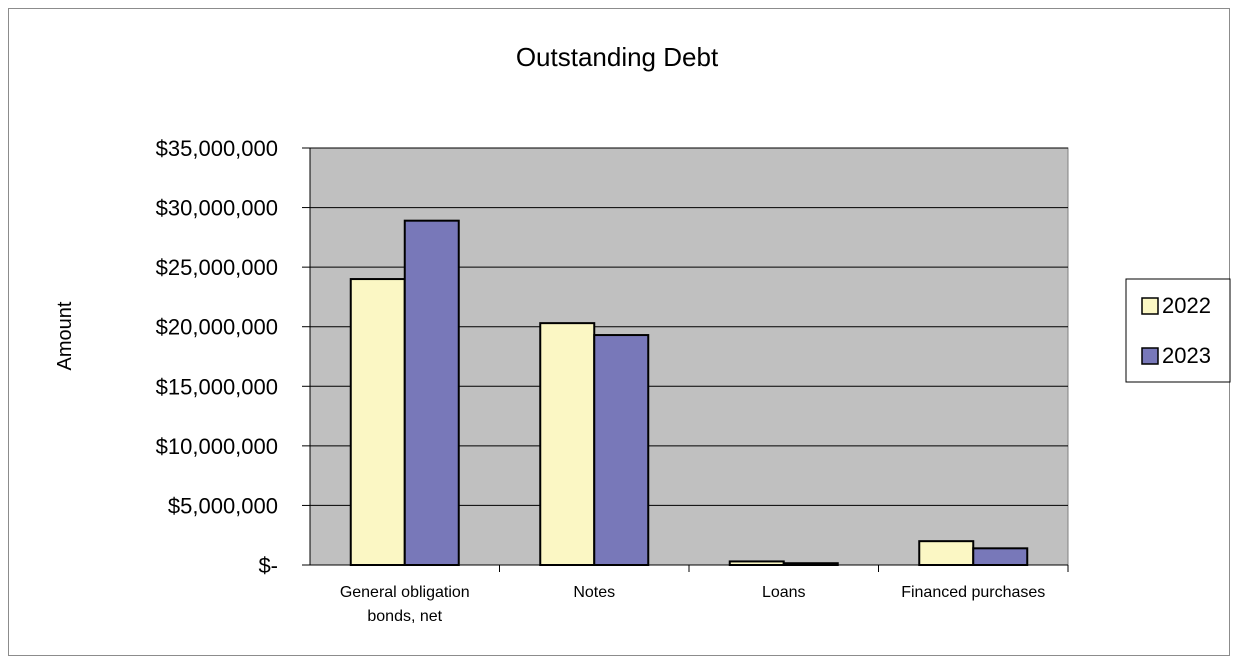 This screenshot has height=664, width=1239. What do you see at coordinates (784, 592) in the screenshot?
I see `x-tick-label: Loans` at bounding box center [784, 592].